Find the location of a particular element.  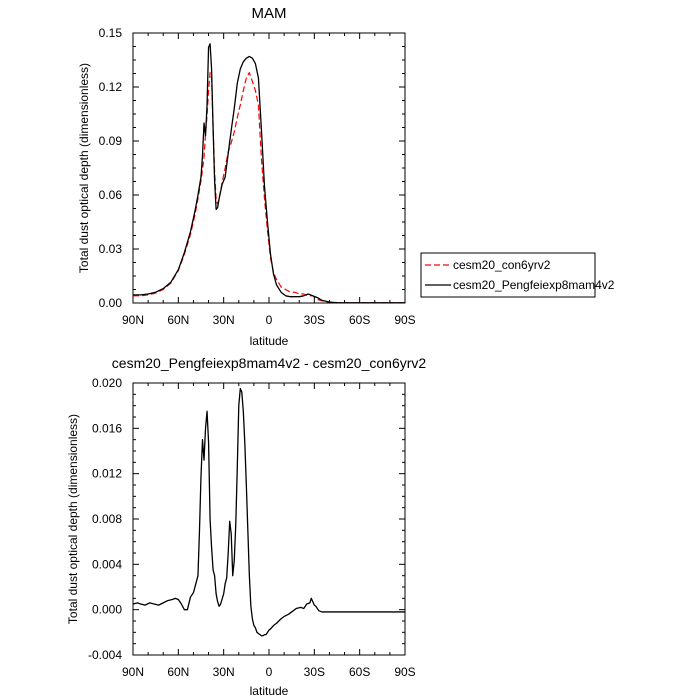

y-tick-label: 0.03 is located at coordinates (111, 249).